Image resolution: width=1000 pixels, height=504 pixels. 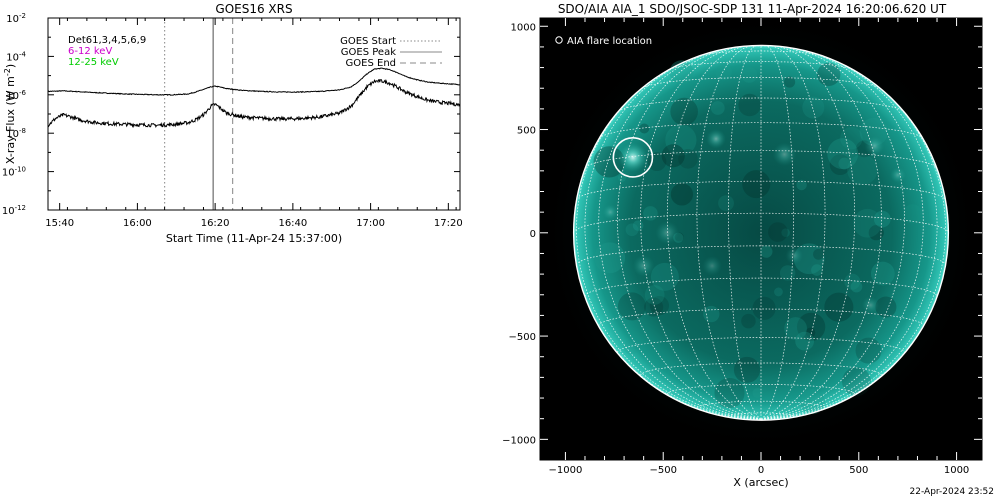 What do you see at coordinates (633, 157) in the screenshot?
I see `flare-location-circle` at bounding box center [633, 157].